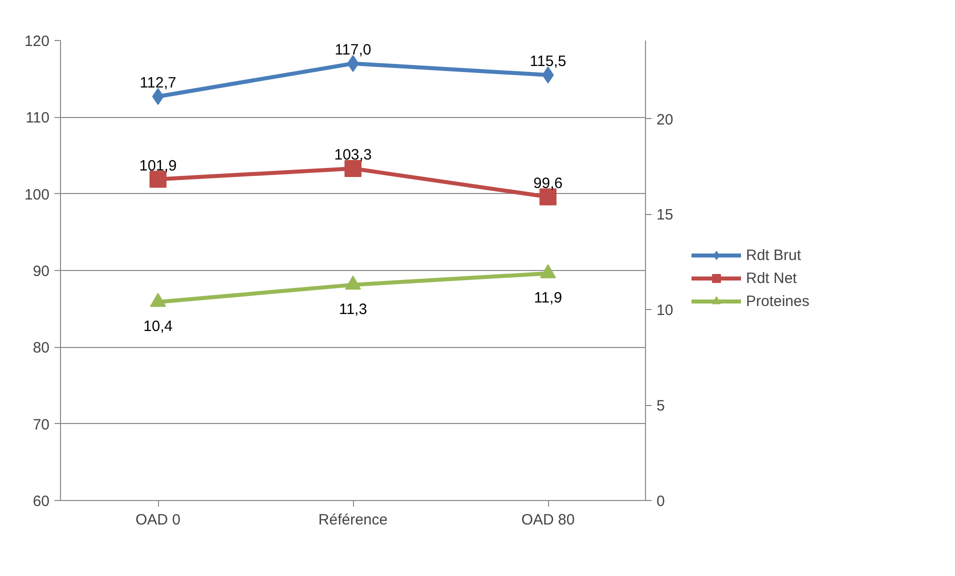 The width and height of the screenshot is (955, 576). What do you see at coordinates (548, 183) in the screenshot?
I see `data-label: 99,6` at bounding box center [548, 183].